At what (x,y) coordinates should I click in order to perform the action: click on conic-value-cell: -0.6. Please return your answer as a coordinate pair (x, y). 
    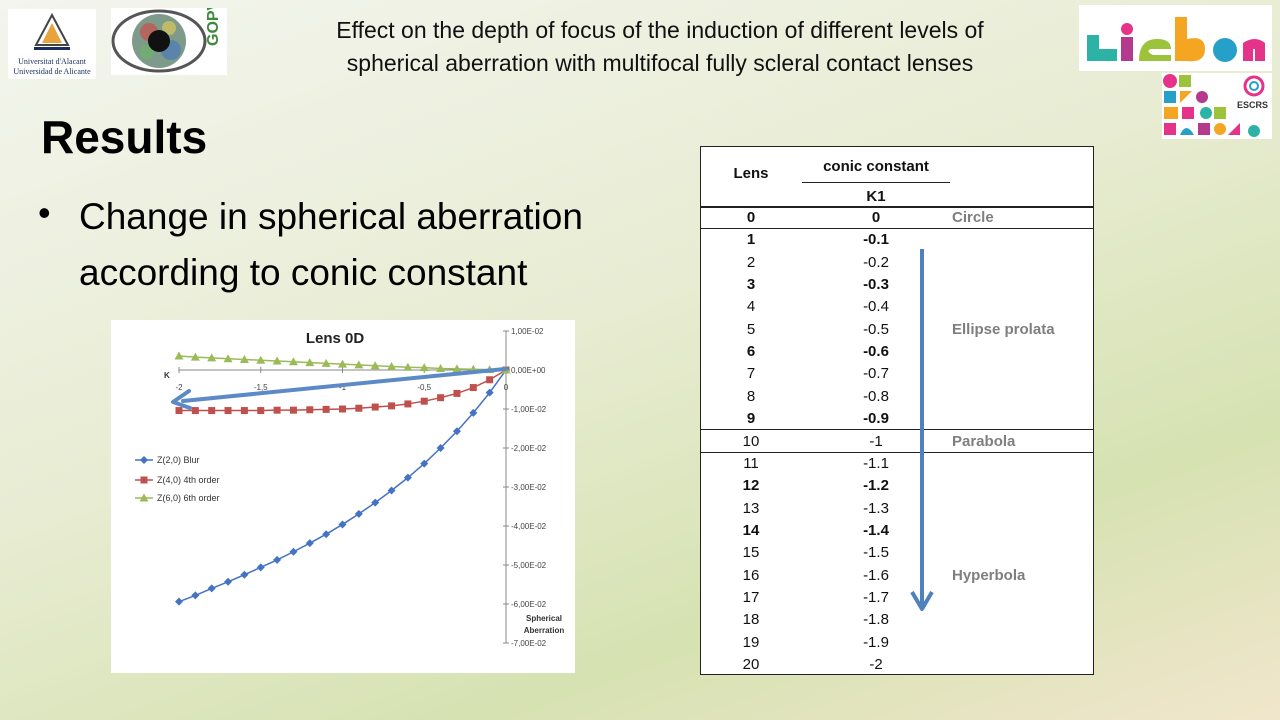
    Looking at the image, I should click on (876, 352).